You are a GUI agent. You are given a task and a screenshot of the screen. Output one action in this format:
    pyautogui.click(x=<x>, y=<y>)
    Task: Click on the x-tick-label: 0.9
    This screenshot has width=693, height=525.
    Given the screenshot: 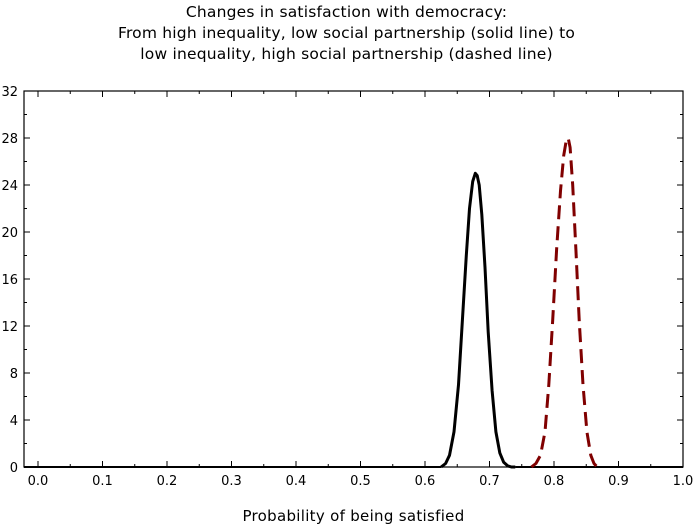 What is the action you would take?
    pyautogui.click(x=618, y=481)
    